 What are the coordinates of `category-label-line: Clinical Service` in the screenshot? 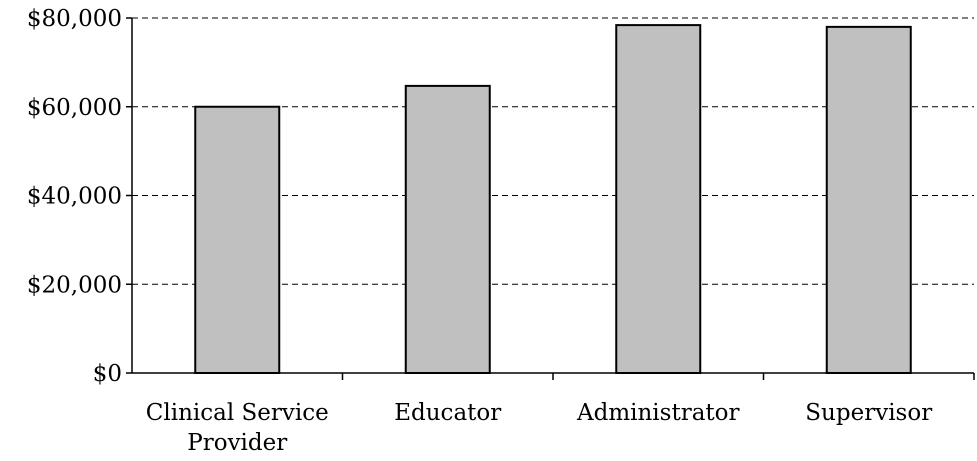 It's located at (237, 413).